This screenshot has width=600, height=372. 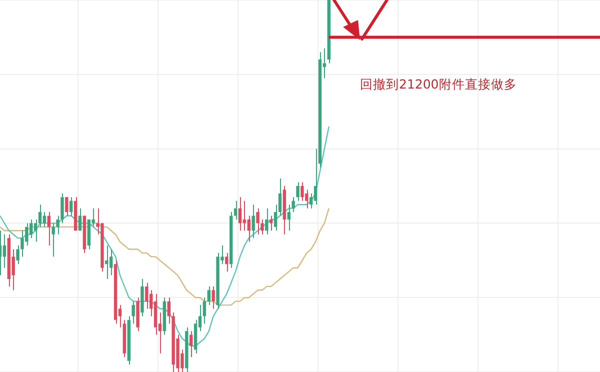 What do you see at coordinates (438, 84) in the screenshot?
I see `annotation: 回撤到21200附件直接做多` at bounding box center [438, 84].